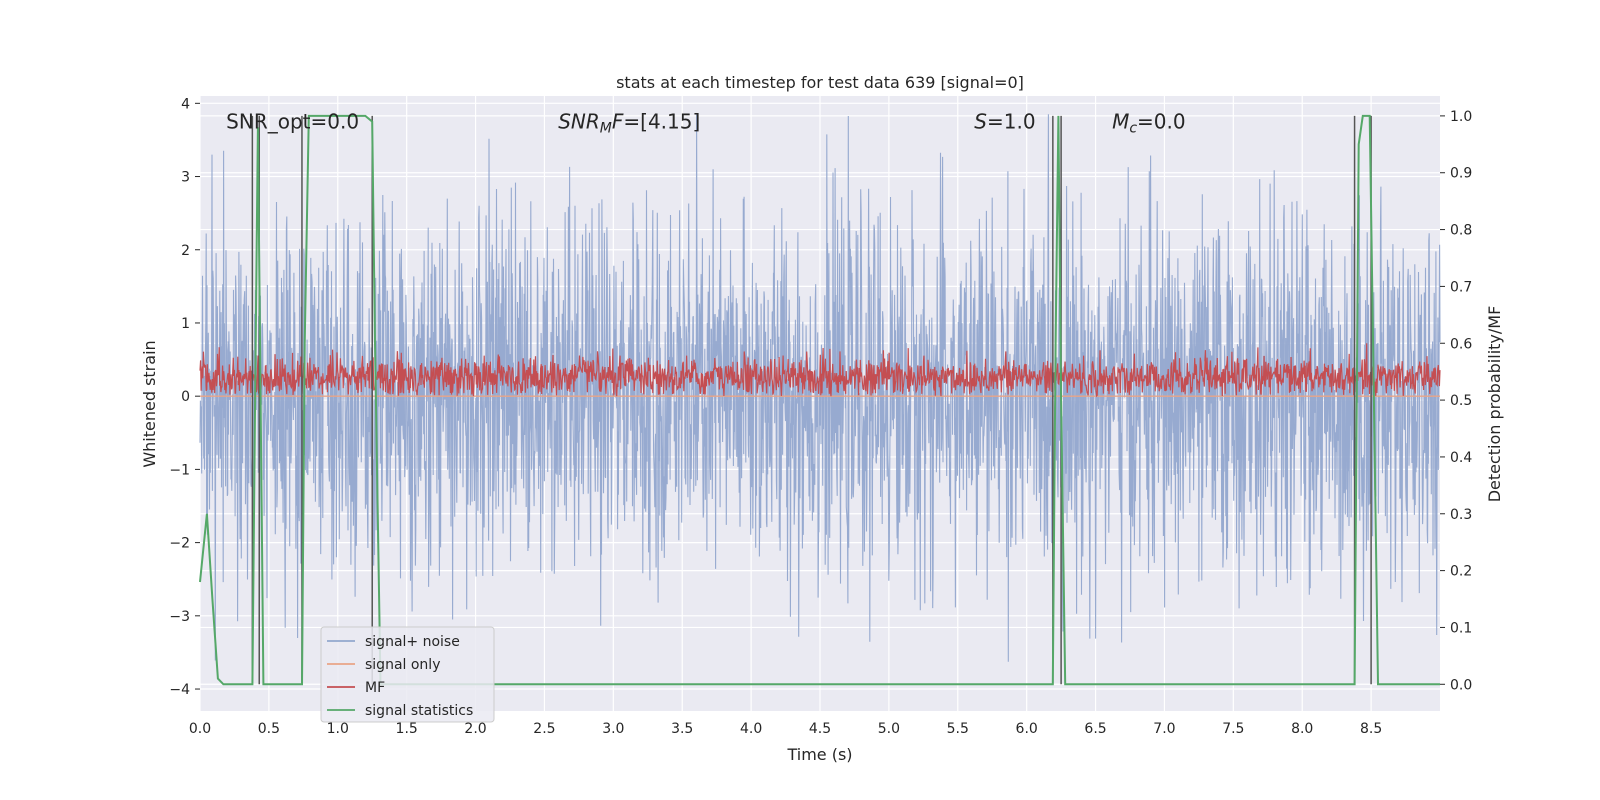 Image resolution: width=1600 pixels, height=800 pixels. Describe the element at coordinates (1461, 628) in the screenshot. I see `y-right-tick-label: 0.1` at that location.